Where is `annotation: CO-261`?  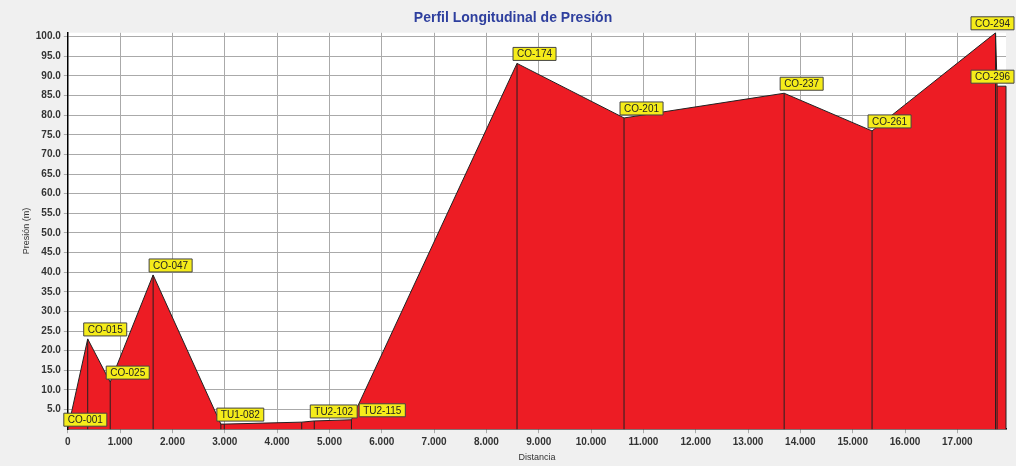 annotation: CO-261 is located at coordinates (890, 121).